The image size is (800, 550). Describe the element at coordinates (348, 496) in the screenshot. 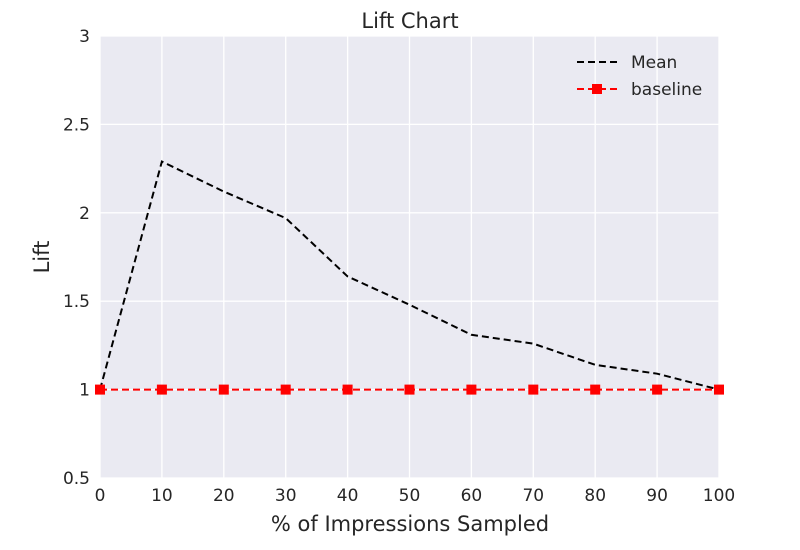

I see `x-tick-label: 40` at that location.